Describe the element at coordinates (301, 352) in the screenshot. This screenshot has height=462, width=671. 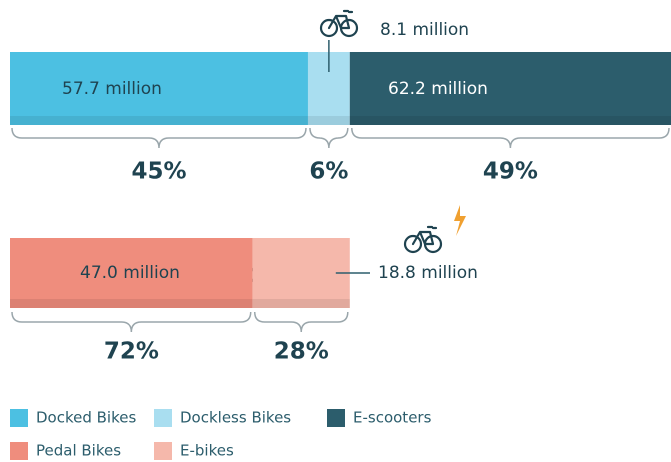
I see `share-label: 28%` at that location.